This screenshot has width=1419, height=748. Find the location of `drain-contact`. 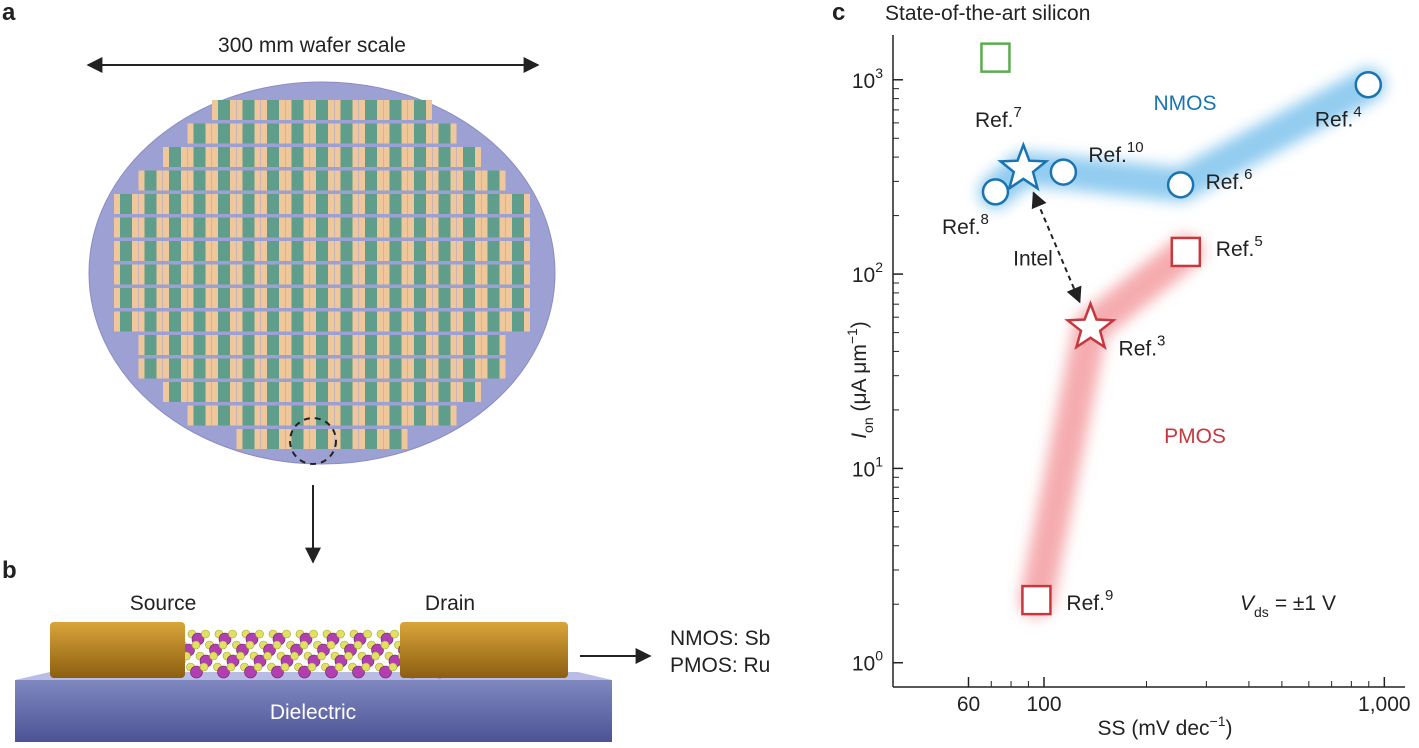

drain-contact is located at coordinates (484, 650).